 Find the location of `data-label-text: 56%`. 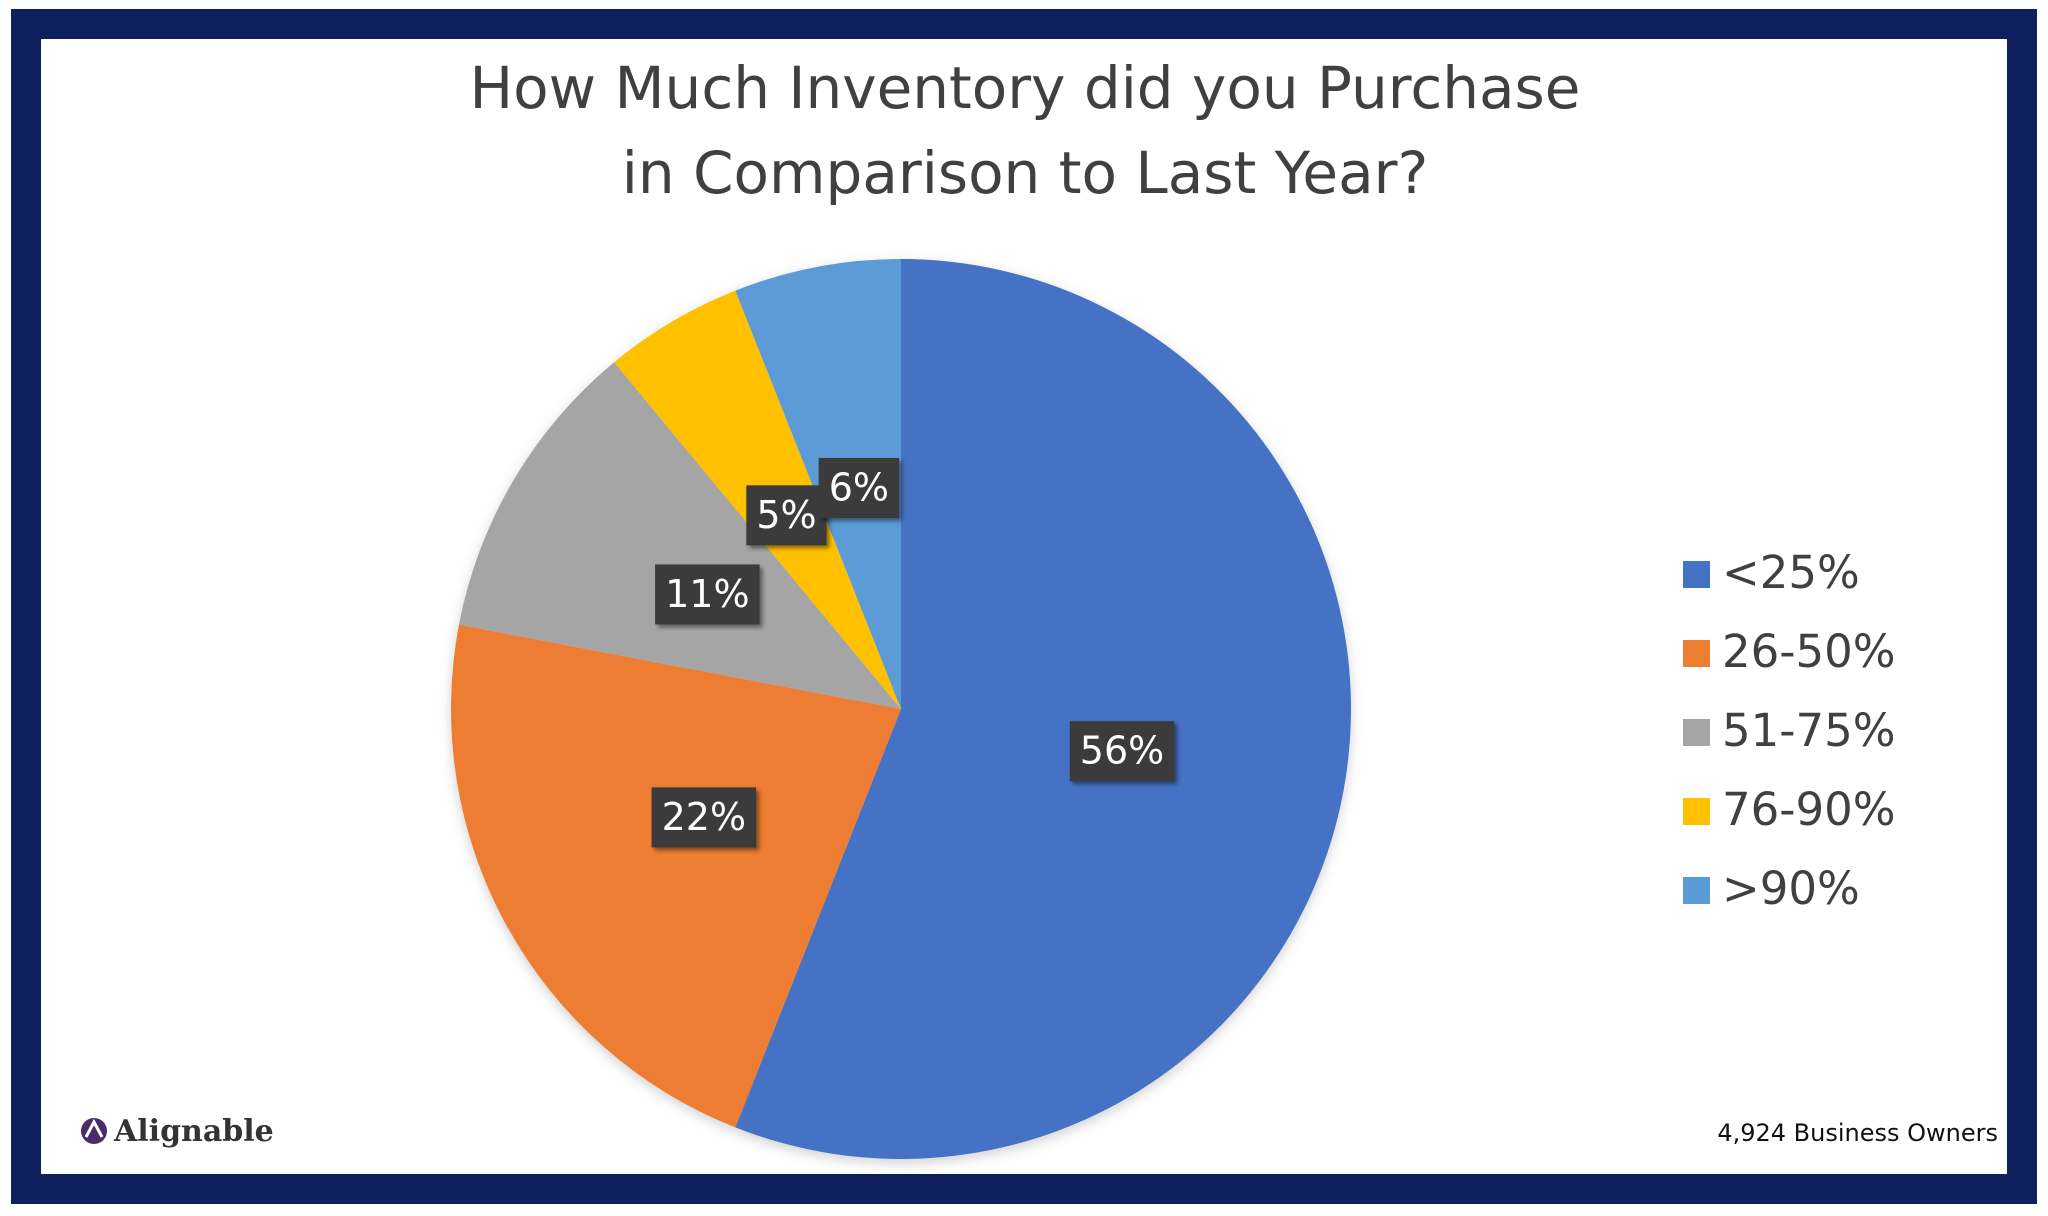

data-label-text: 56% is located at coordinates (1122, 751).